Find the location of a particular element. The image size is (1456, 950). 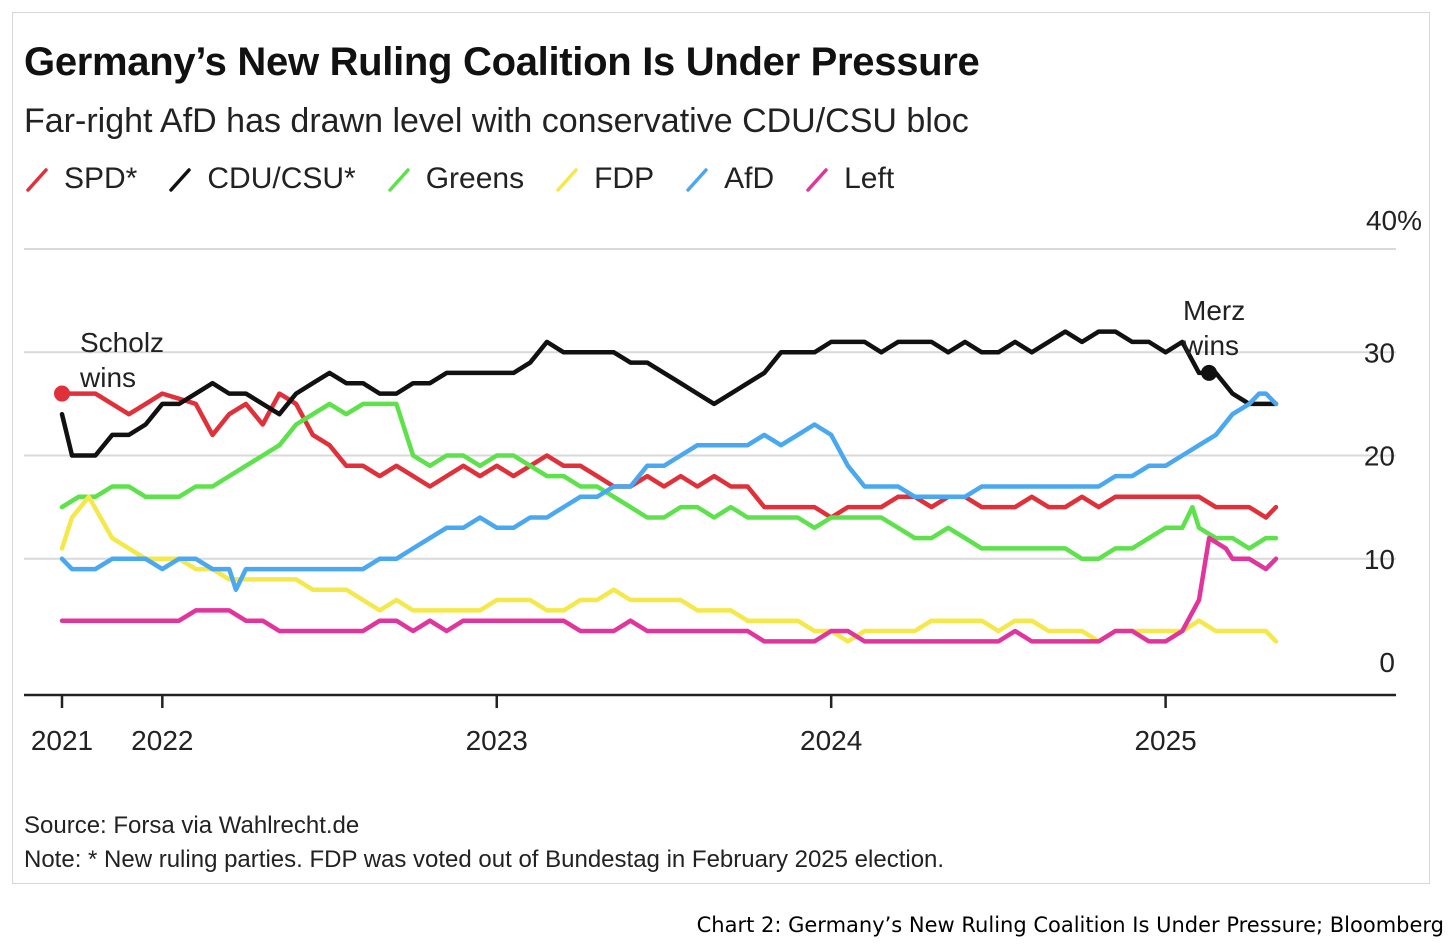

chart-legend: SPD* CDU/CSU* Greens FDP AfD Left is located at coordinates (474, 179).